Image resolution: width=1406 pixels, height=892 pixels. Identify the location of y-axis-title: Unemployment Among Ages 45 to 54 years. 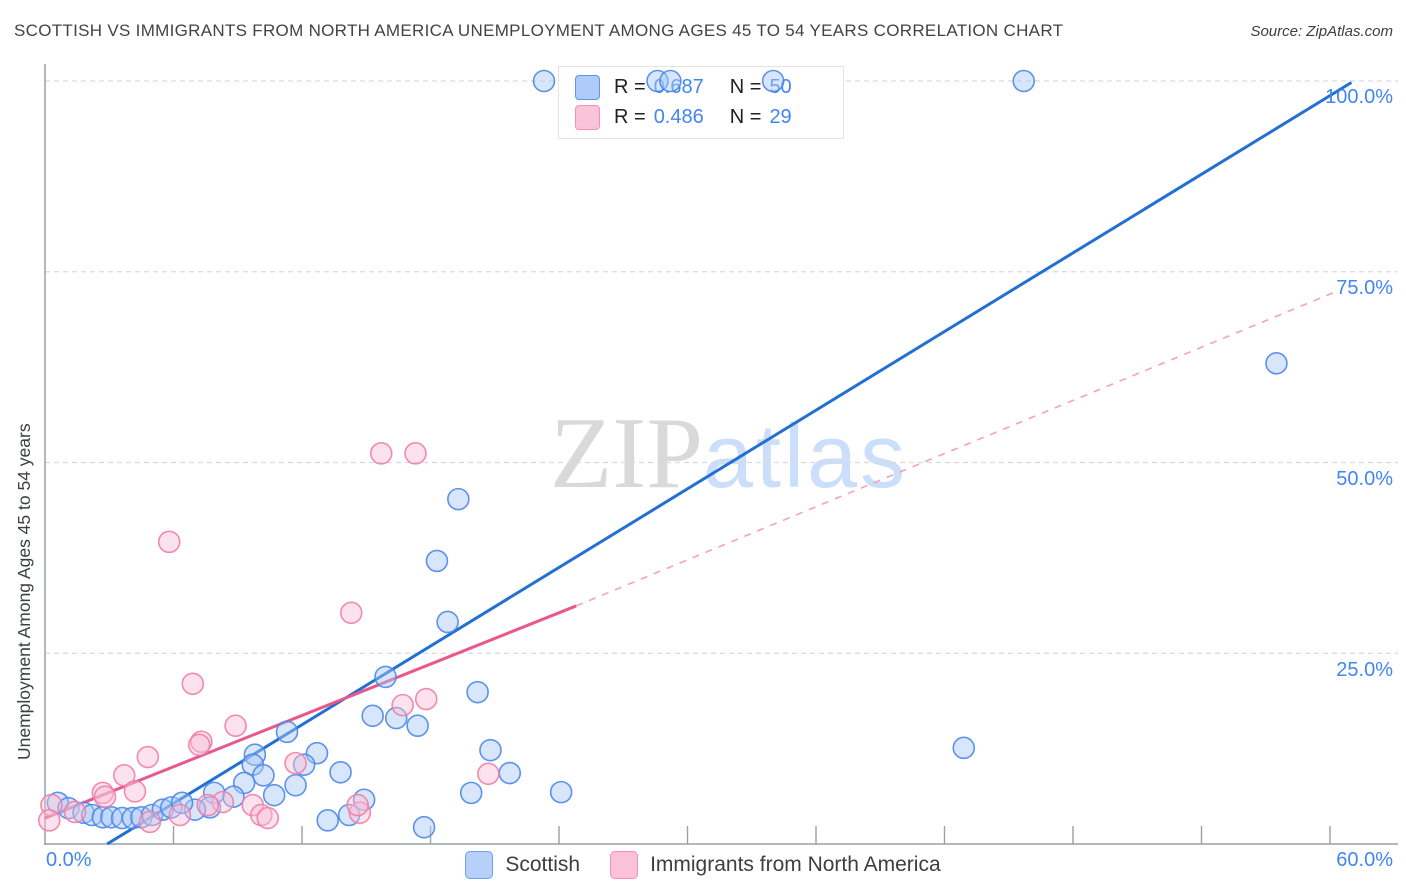
(24, 591).